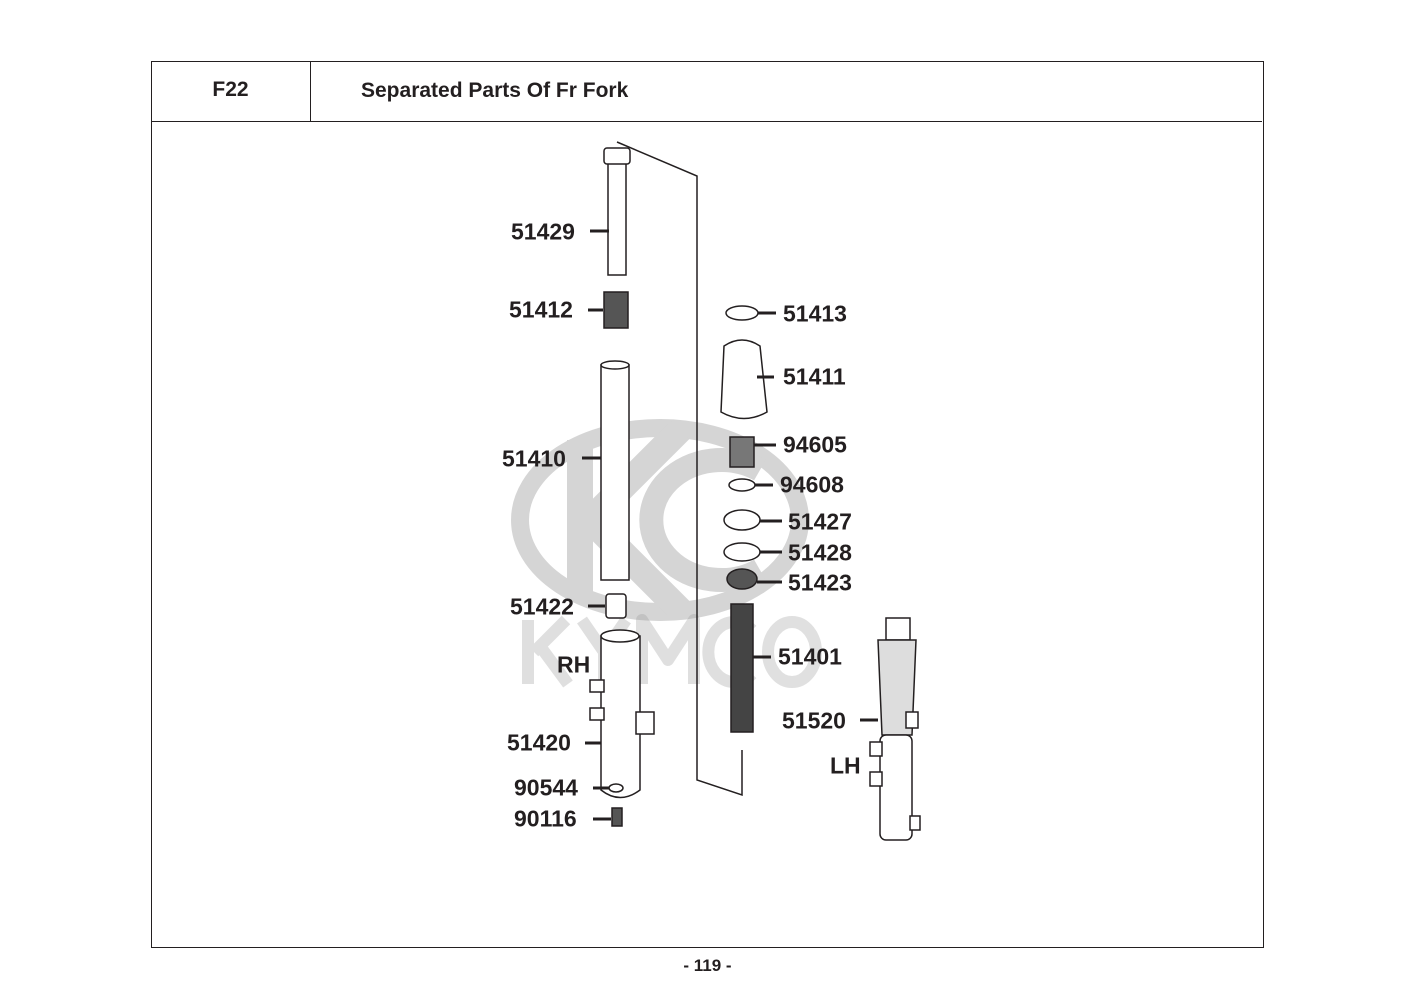 This screenshot has height=1000, width=1415. What do you see at coordinates (814, 720) in the screenshot?
I see `part-label: 51520` at bounding box center [814, 720].